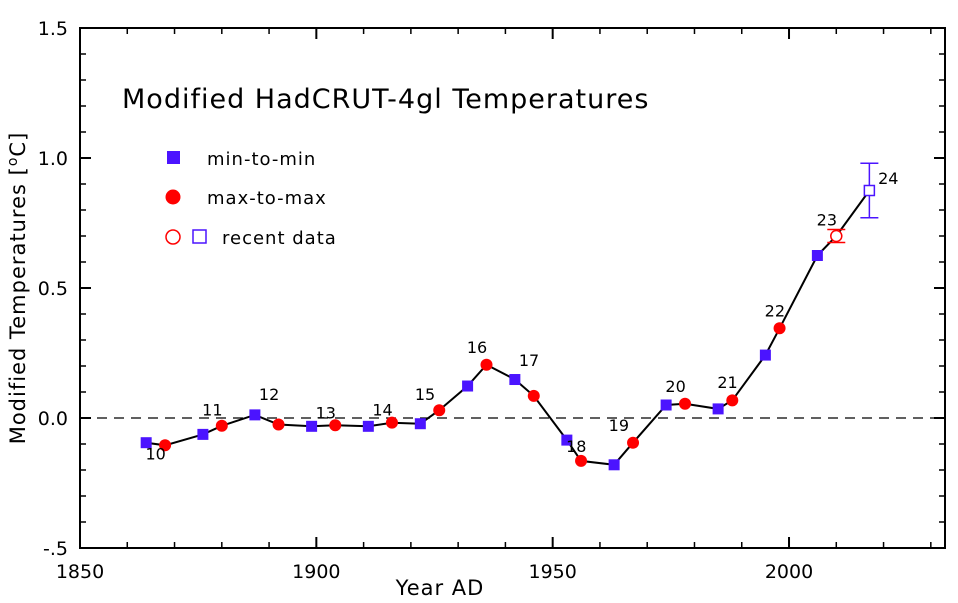  What do you see at coordinates (775, 311) in the screenshot?
I see `cycle-number-label: 22` at bounding box center [775, 311].